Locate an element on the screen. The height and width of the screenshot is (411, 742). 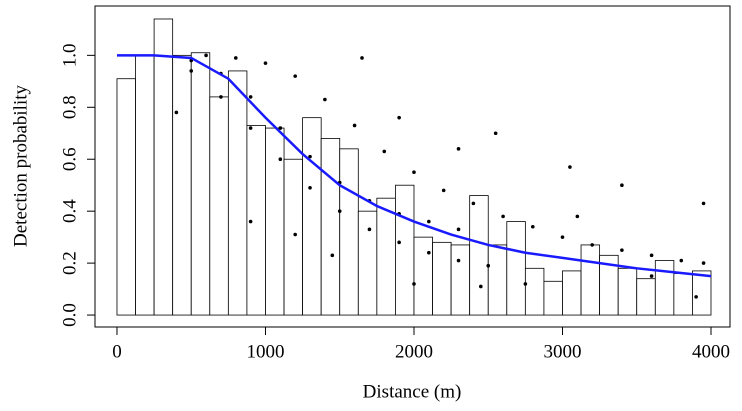
x-tick-label: 1000 is located at coordinates (265, 351).